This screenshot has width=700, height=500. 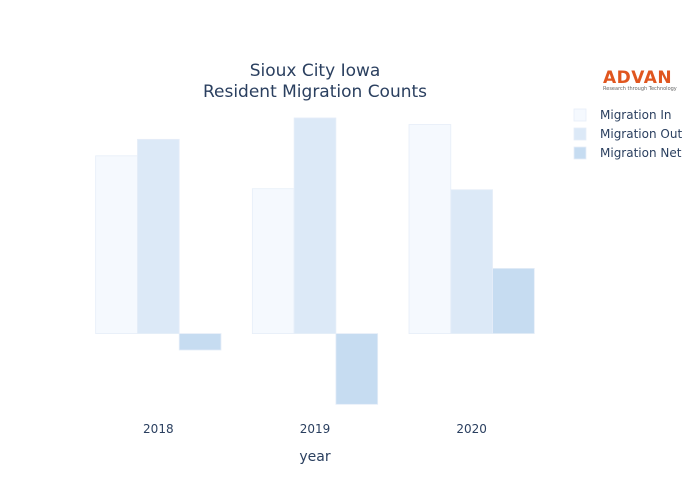 What do you see at coordinates (200, 342) in the screenshot?
I see `bar-migration-net-2018` at bounding box center [200, 342].